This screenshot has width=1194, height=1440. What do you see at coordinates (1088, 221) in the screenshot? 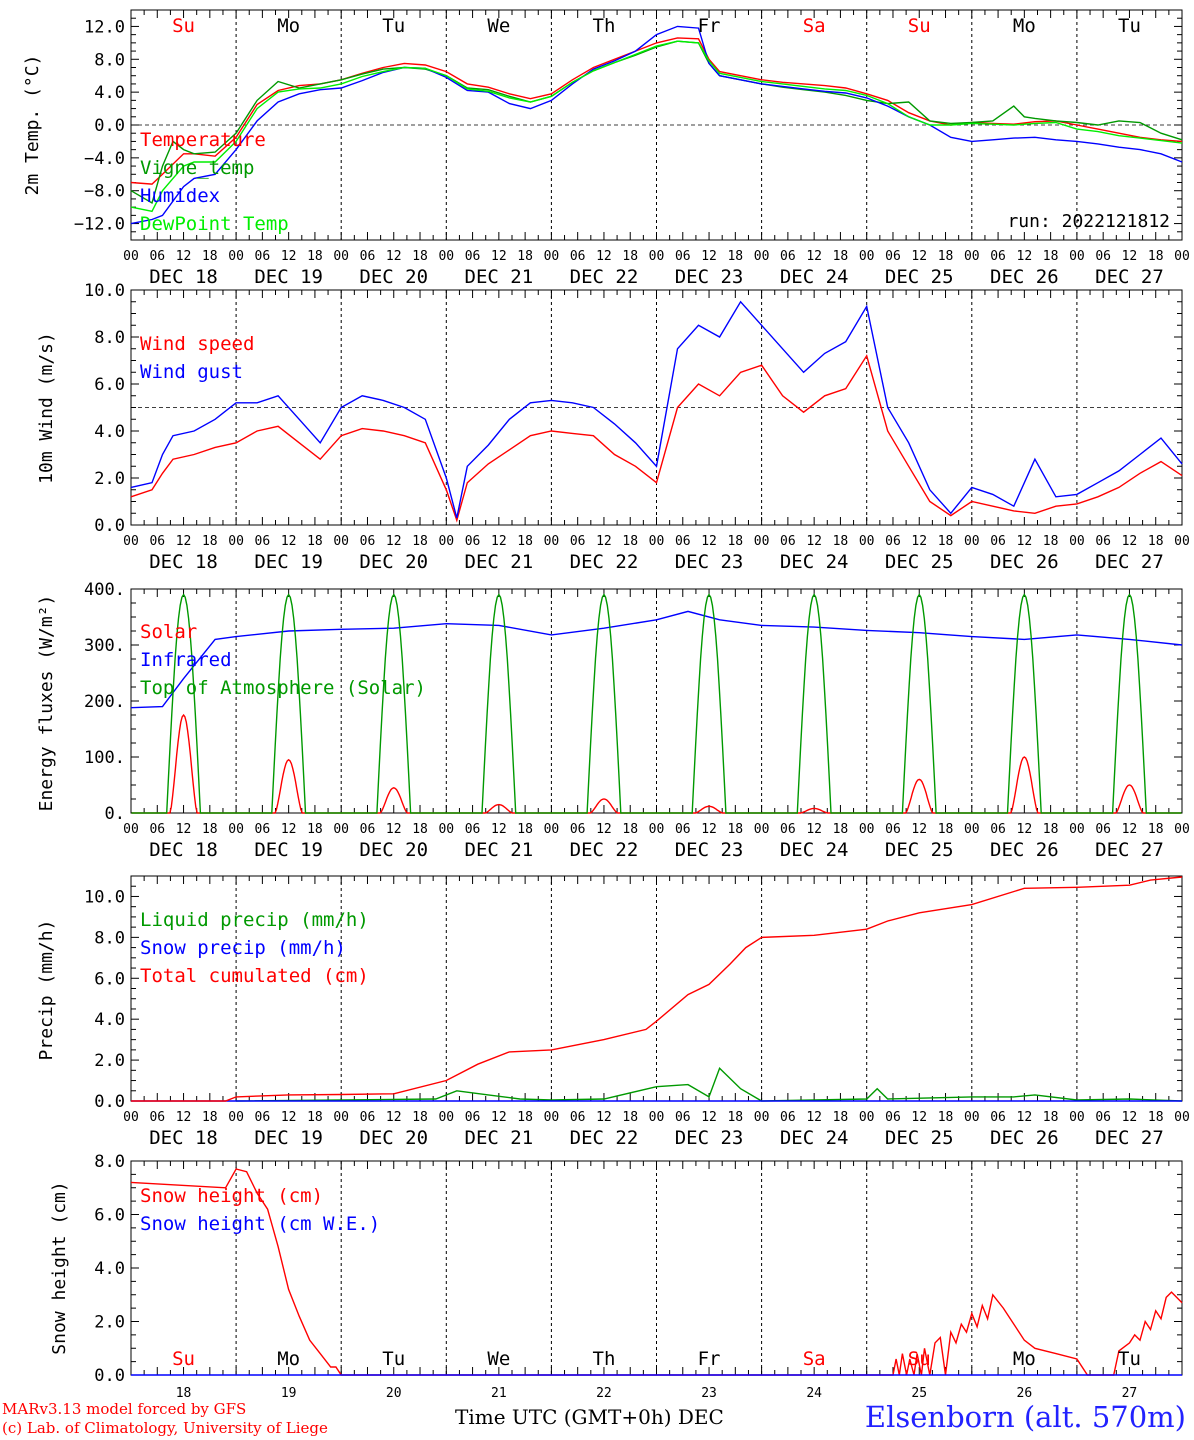
I see `temp-run-annotation: run: 2022121812` at bounding box center [1088, 221].